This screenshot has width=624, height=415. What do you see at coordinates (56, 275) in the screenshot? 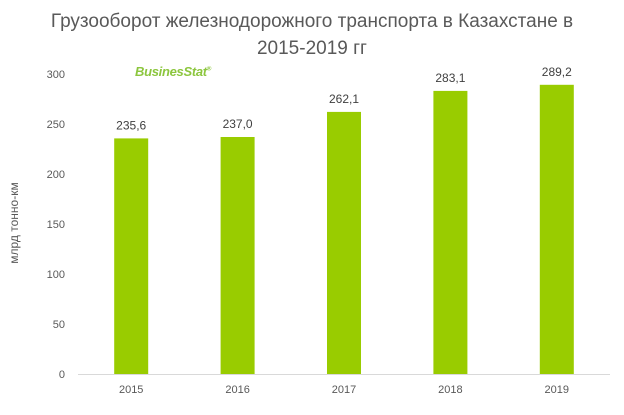
I see `y-tick-label: 100` at bounding box center [56, 275].